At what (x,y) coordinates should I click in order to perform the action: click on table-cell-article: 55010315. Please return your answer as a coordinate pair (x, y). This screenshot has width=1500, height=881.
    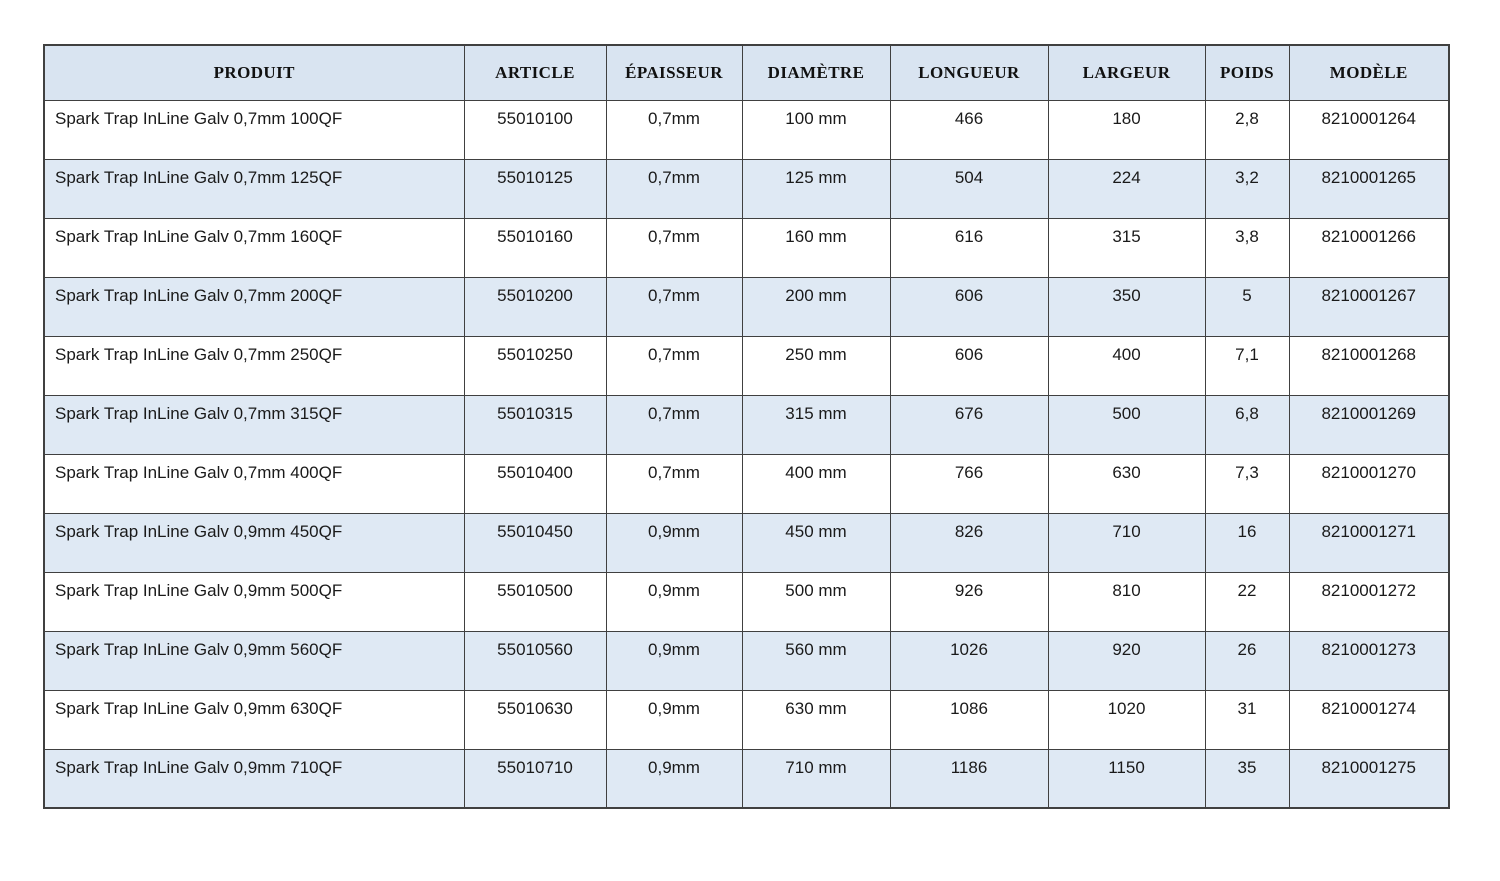
    Looking at the image, I should click on (535, 424).